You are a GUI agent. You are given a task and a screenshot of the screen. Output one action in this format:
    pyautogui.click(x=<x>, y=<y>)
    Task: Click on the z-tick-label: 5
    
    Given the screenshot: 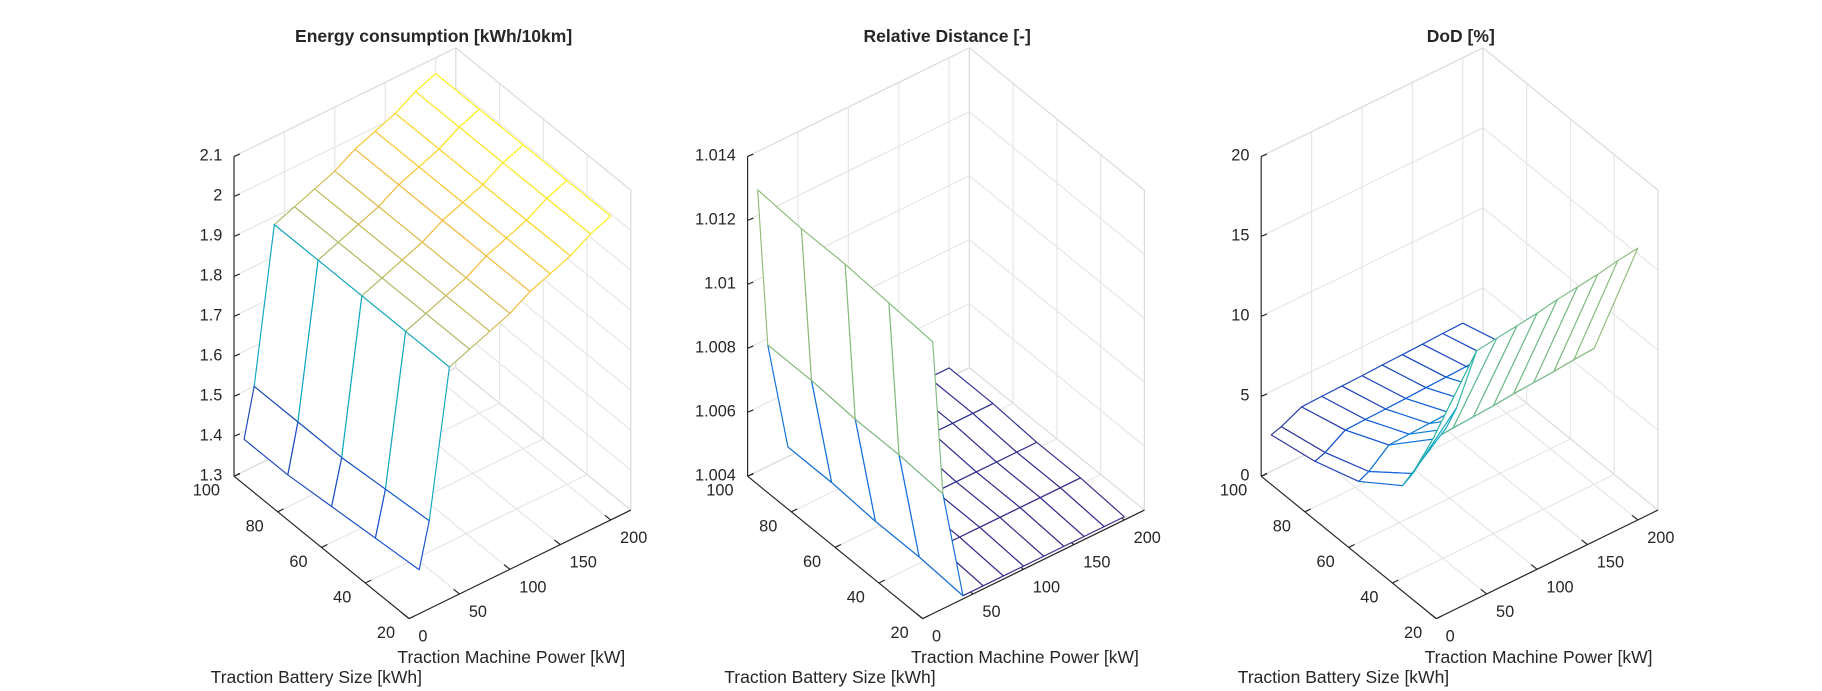 What is the action you would take?
    pyautogui.click(x=1244, y=396)
    